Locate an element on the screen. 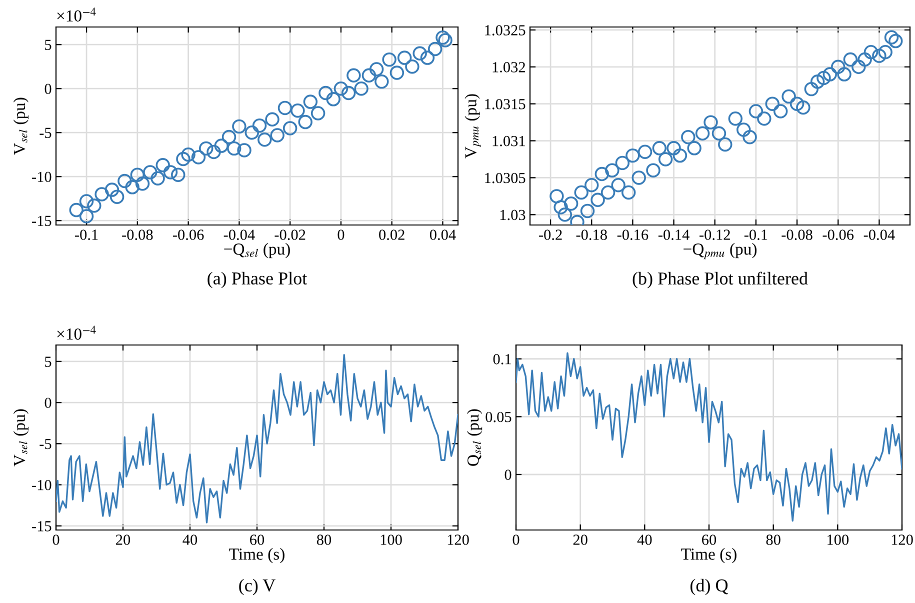 The height and width of the screenshot is (603, 915). x-tick-label: -0.18 is located at coordinates (591, 235).